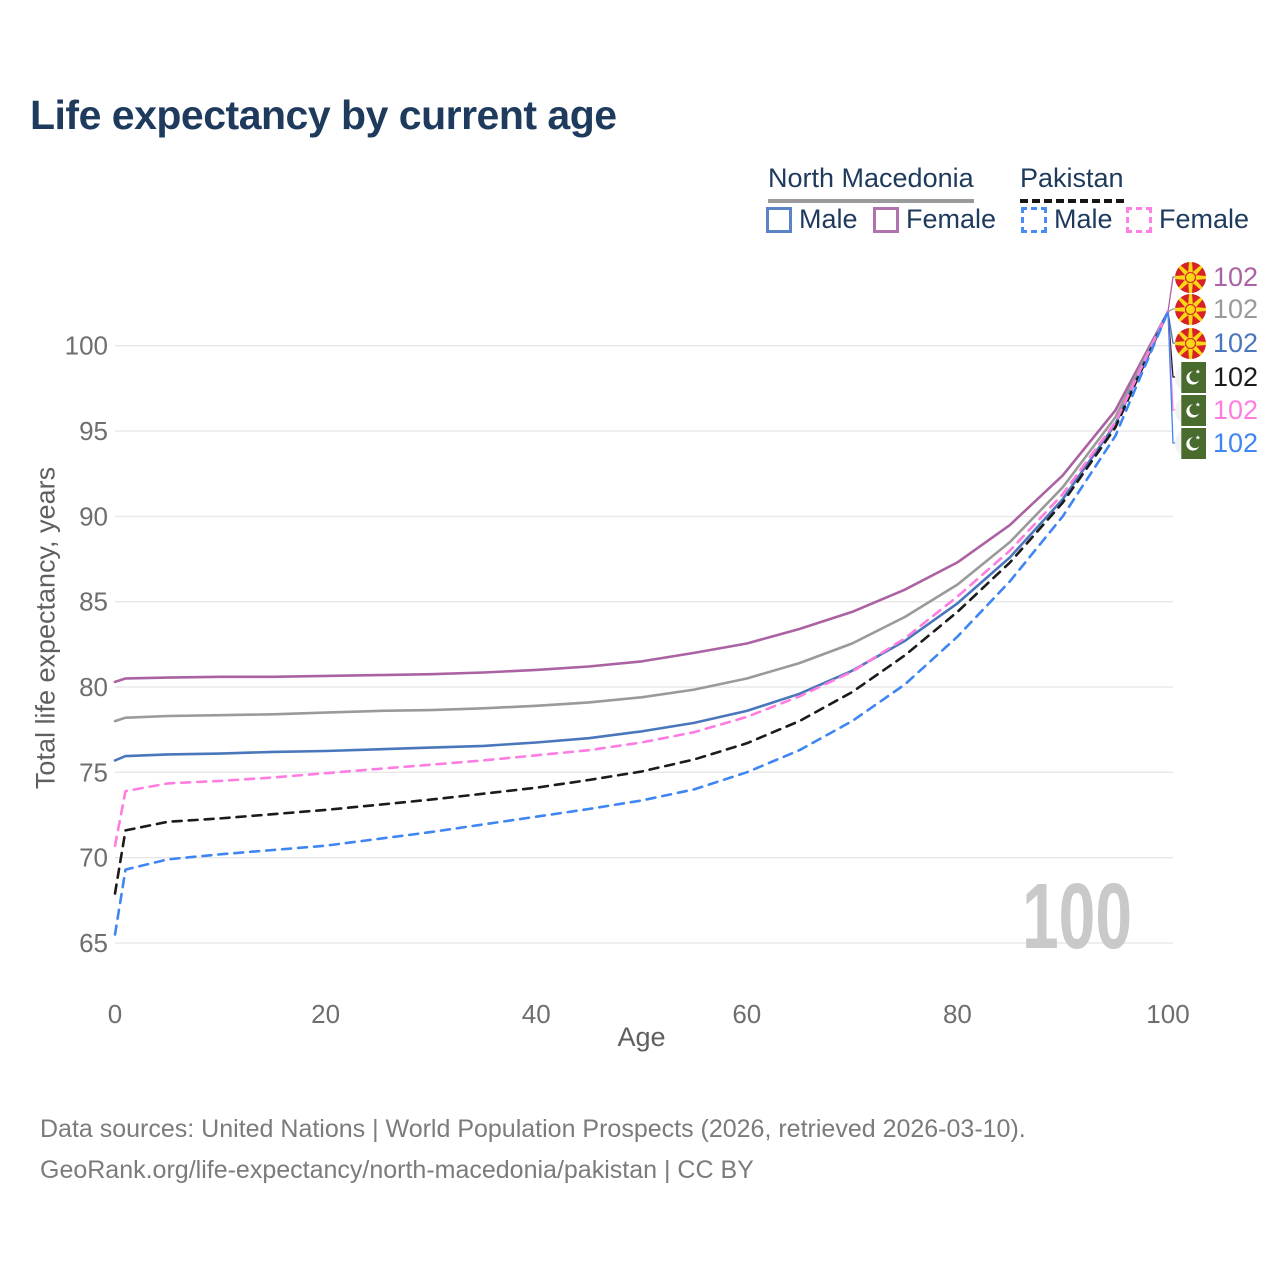  I want to click on y-axis-title: Total life expectancy, years, so click(45, 628).